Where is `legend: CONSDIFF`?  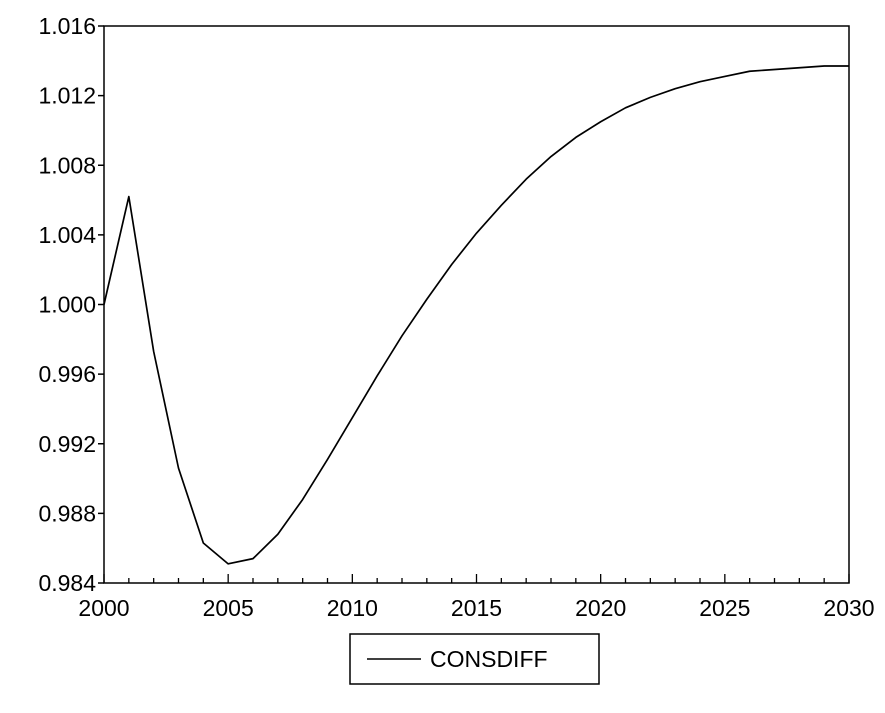 legend: CONSDIFF is located at coordinates (474, 659).